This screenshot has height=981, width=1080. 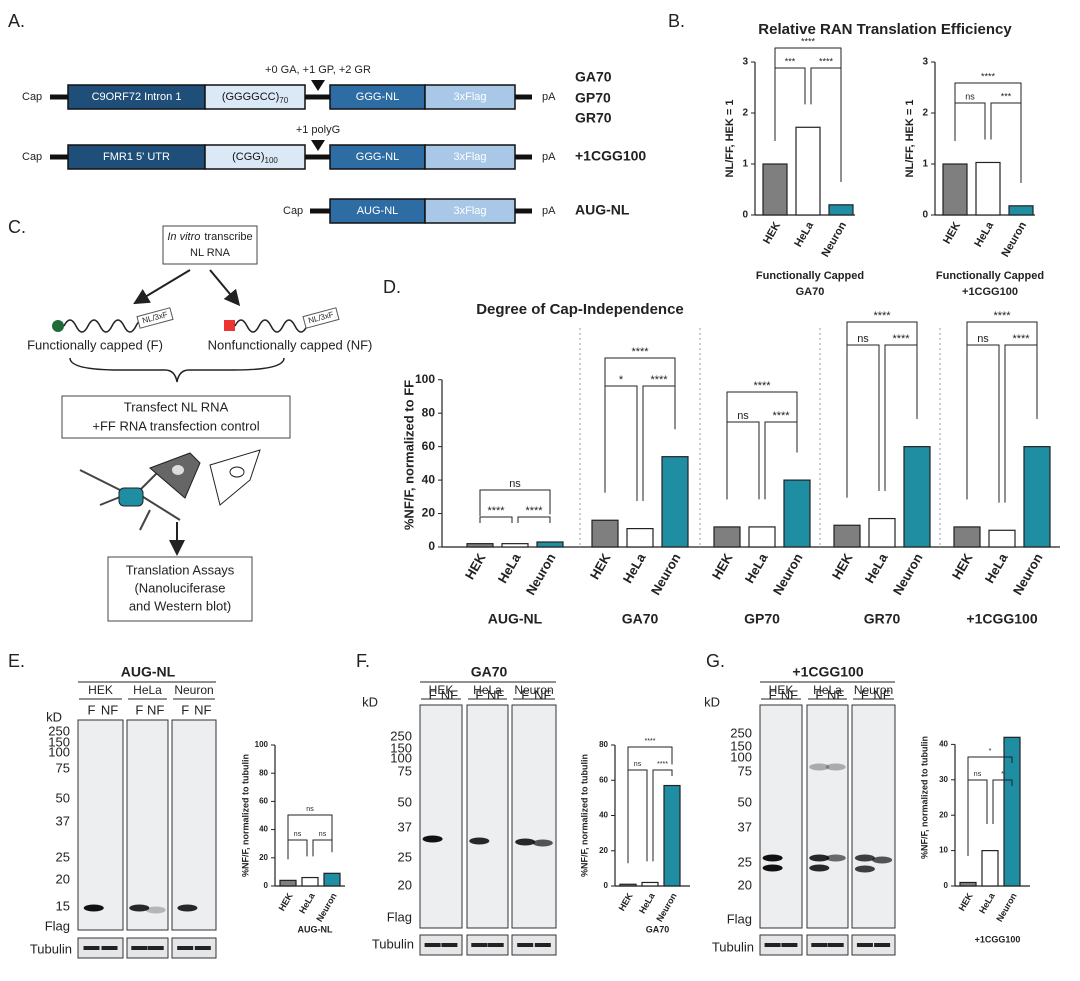 I want to click on product-label: GP70, so click(x=593, y=98).